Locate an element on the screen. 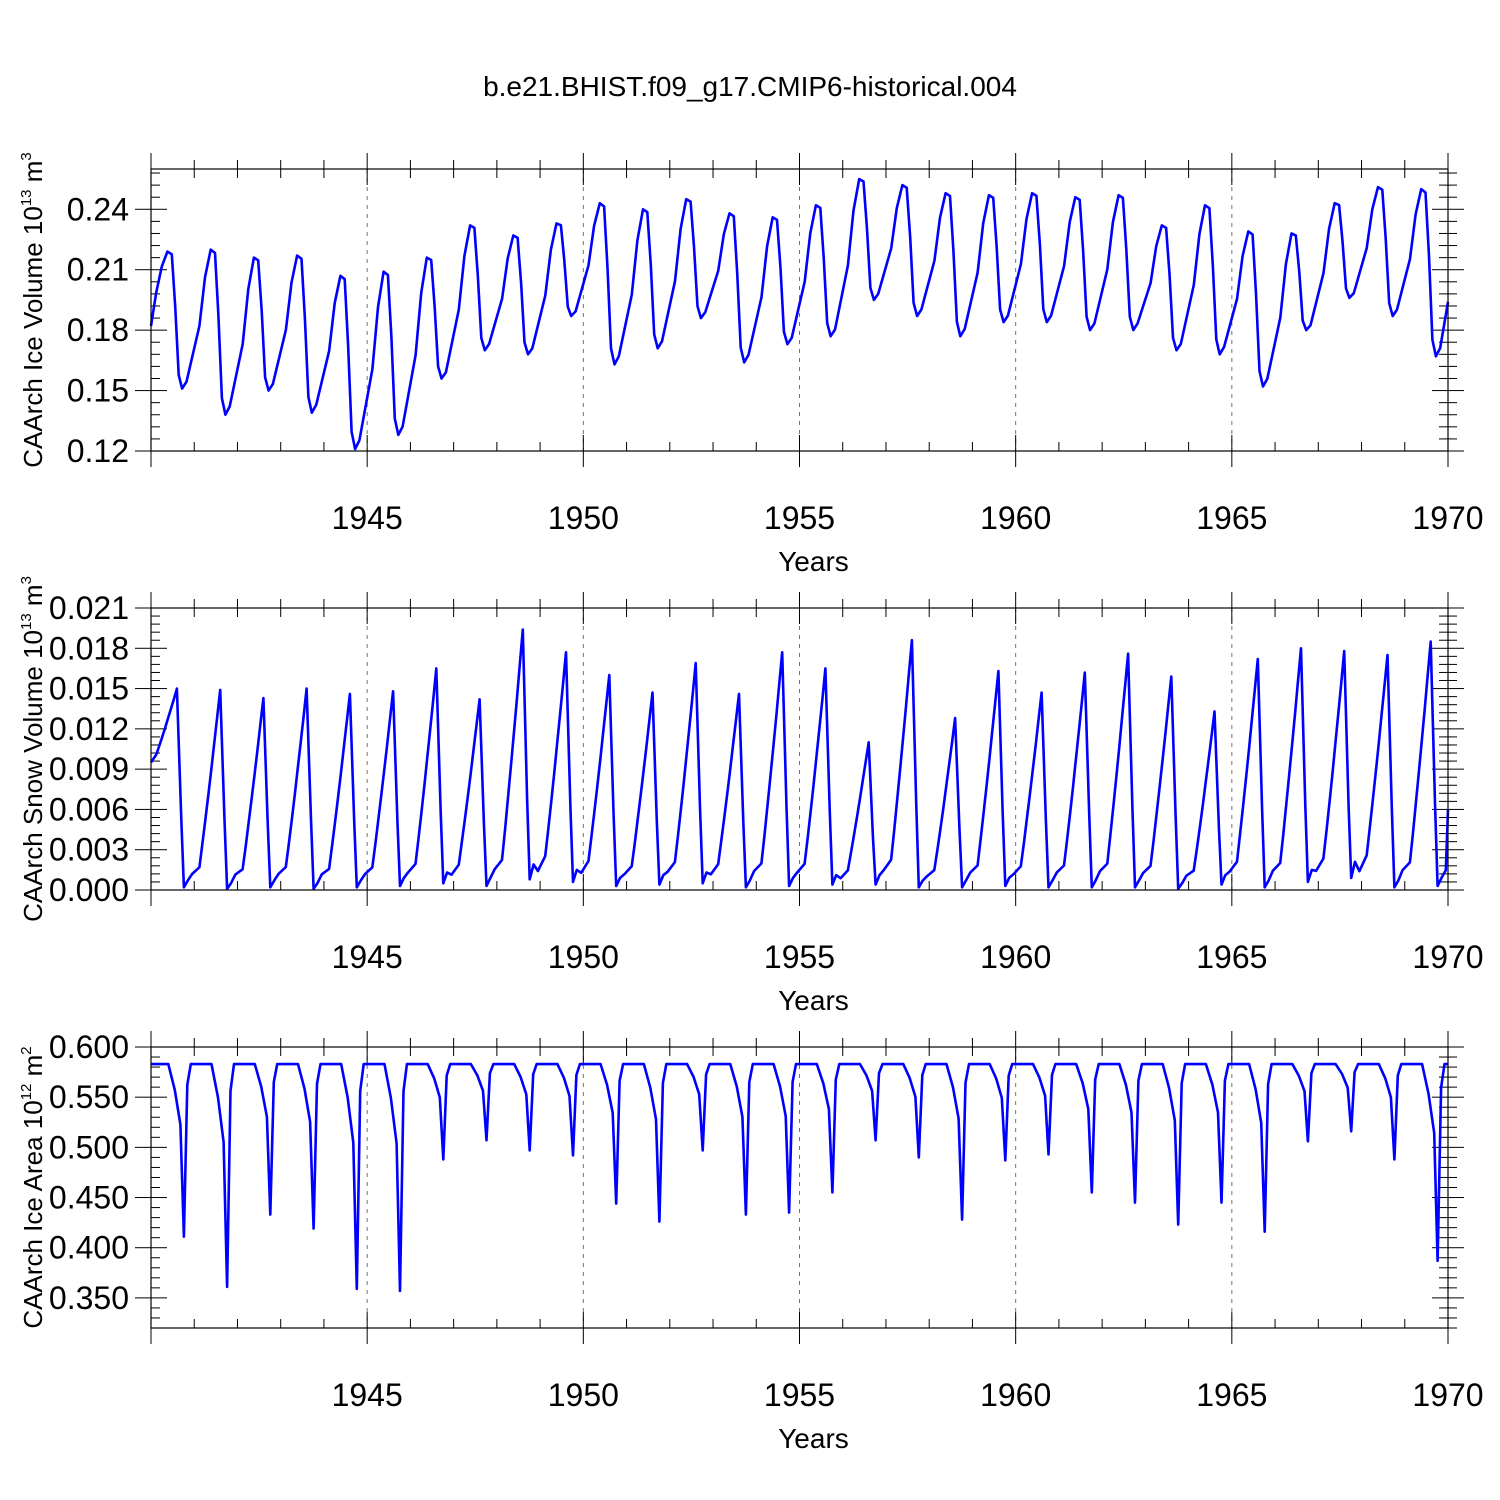  y-tick-label: 0.012 is located at coordinates (89, 729).